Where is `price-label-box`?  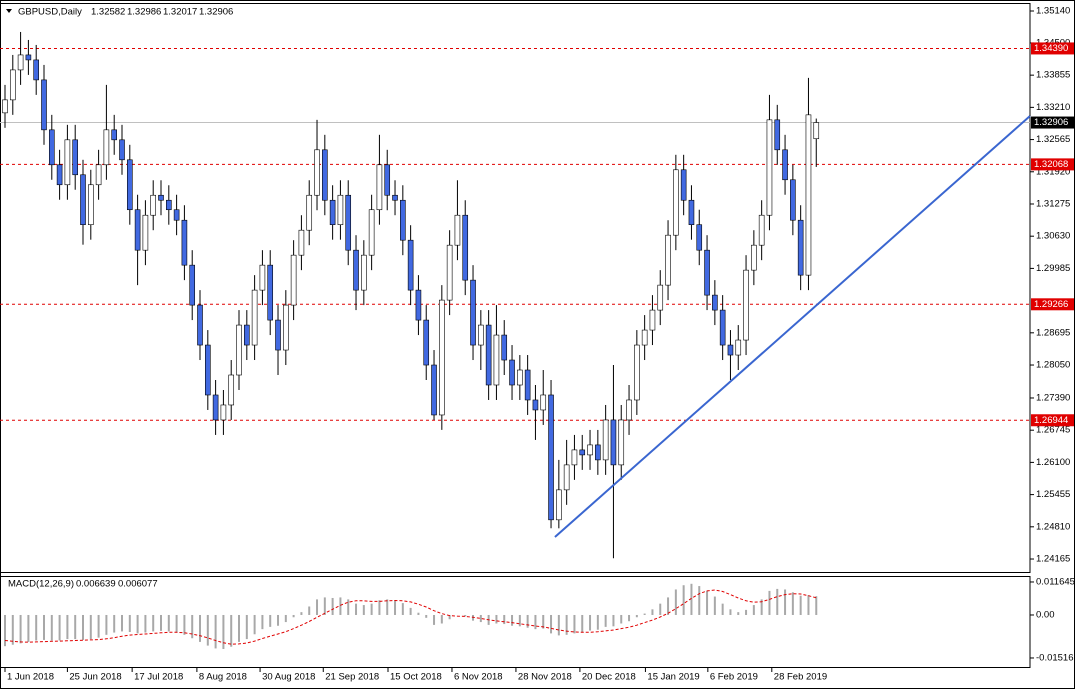
price-label-box is located at coordinates (1052, 122).